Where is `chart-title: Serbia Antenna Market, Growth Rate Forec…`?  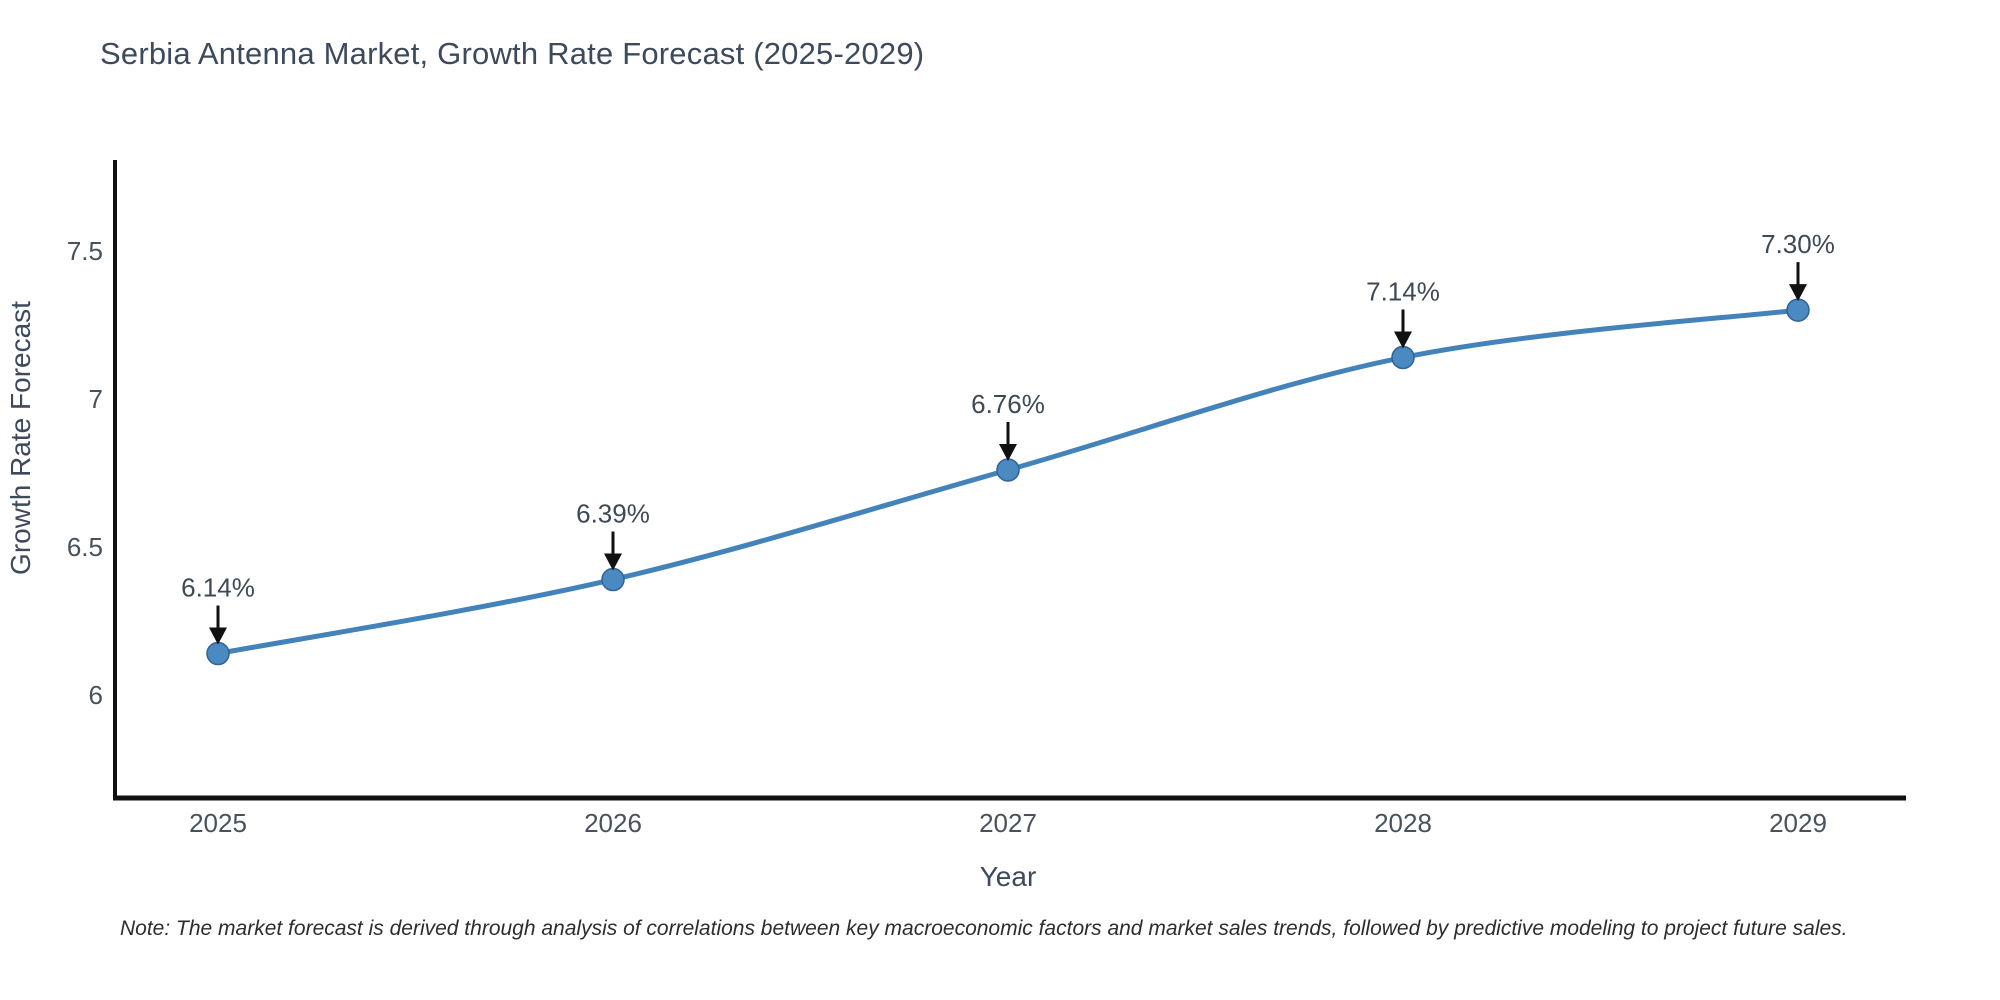
chart-title: Serbia Antenna Market, Growth Rate Forec… is located at coordinates (512, 53).